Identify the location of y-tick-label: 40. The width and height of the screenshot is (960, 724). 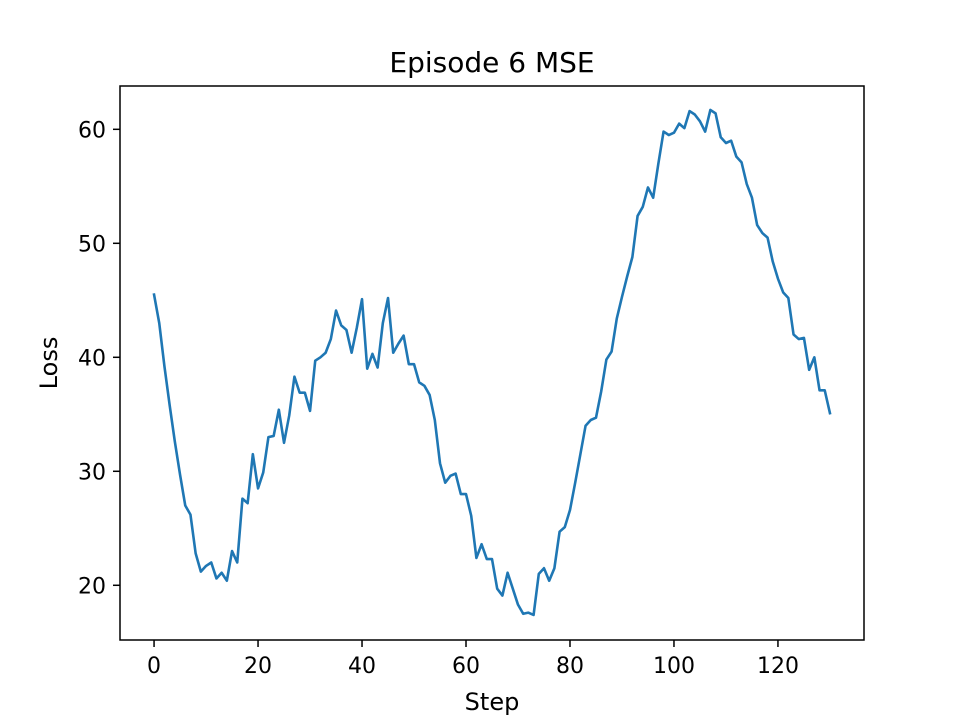
(92, 358).